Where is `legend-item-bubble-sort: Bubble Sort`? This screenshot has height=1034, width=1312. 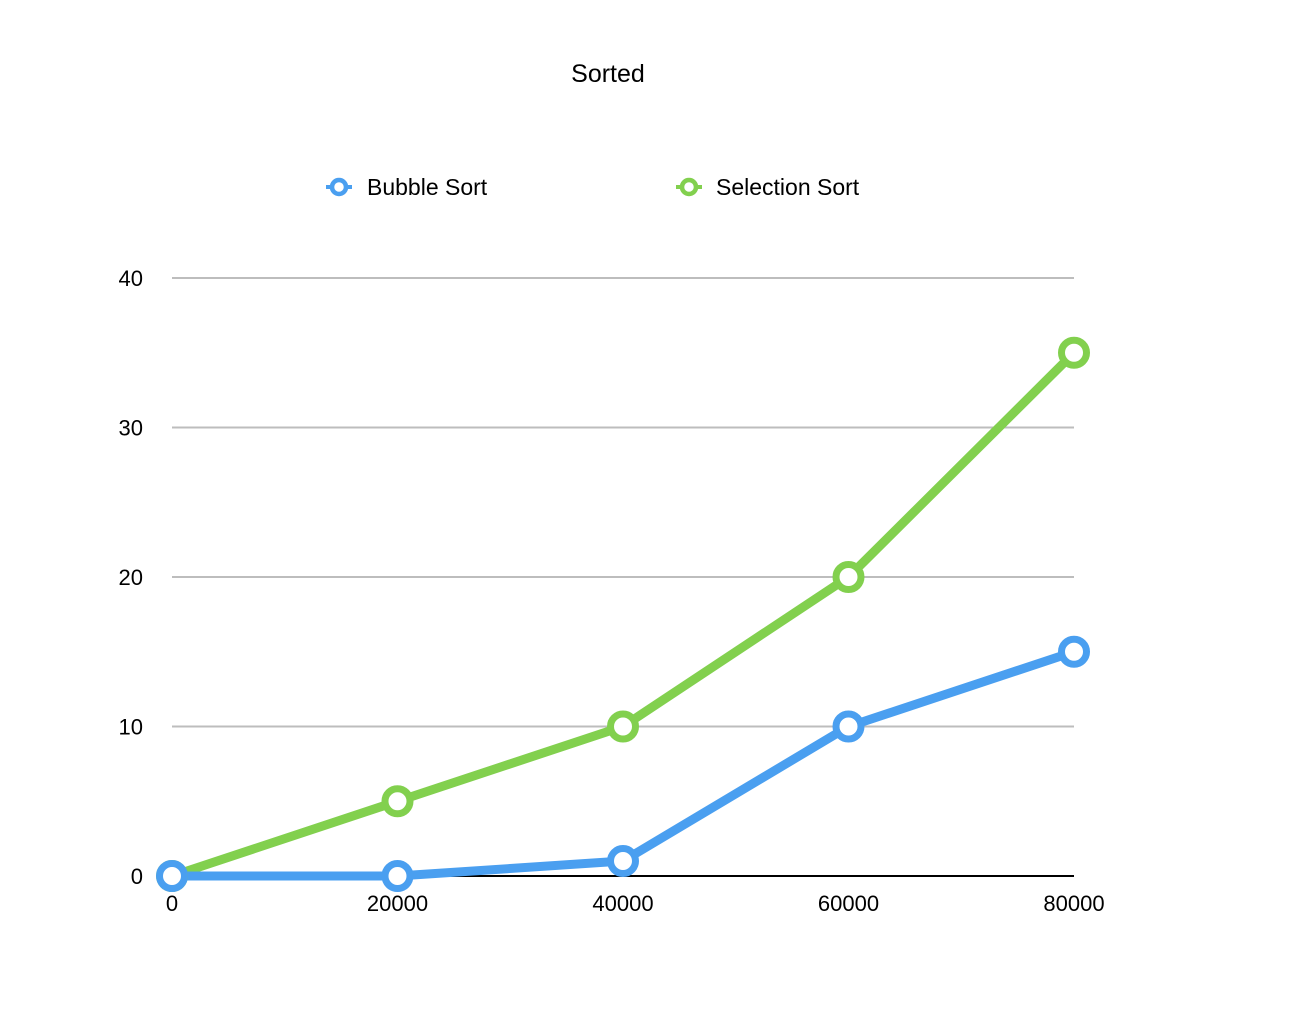
legend-item-bubble-sort: Bubble Sort is located at coordinates (407, 187).